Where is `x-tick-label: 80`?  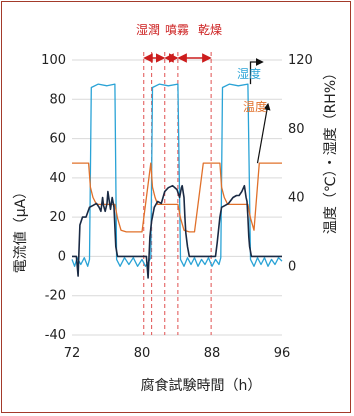 x-tick-label: 80 is located at coordinates (142, 353).